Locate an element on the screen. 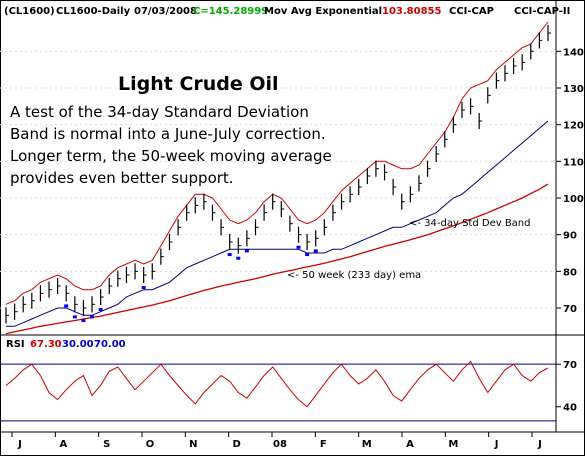  rsi-label: RSI is located at coordinates (15, 344).